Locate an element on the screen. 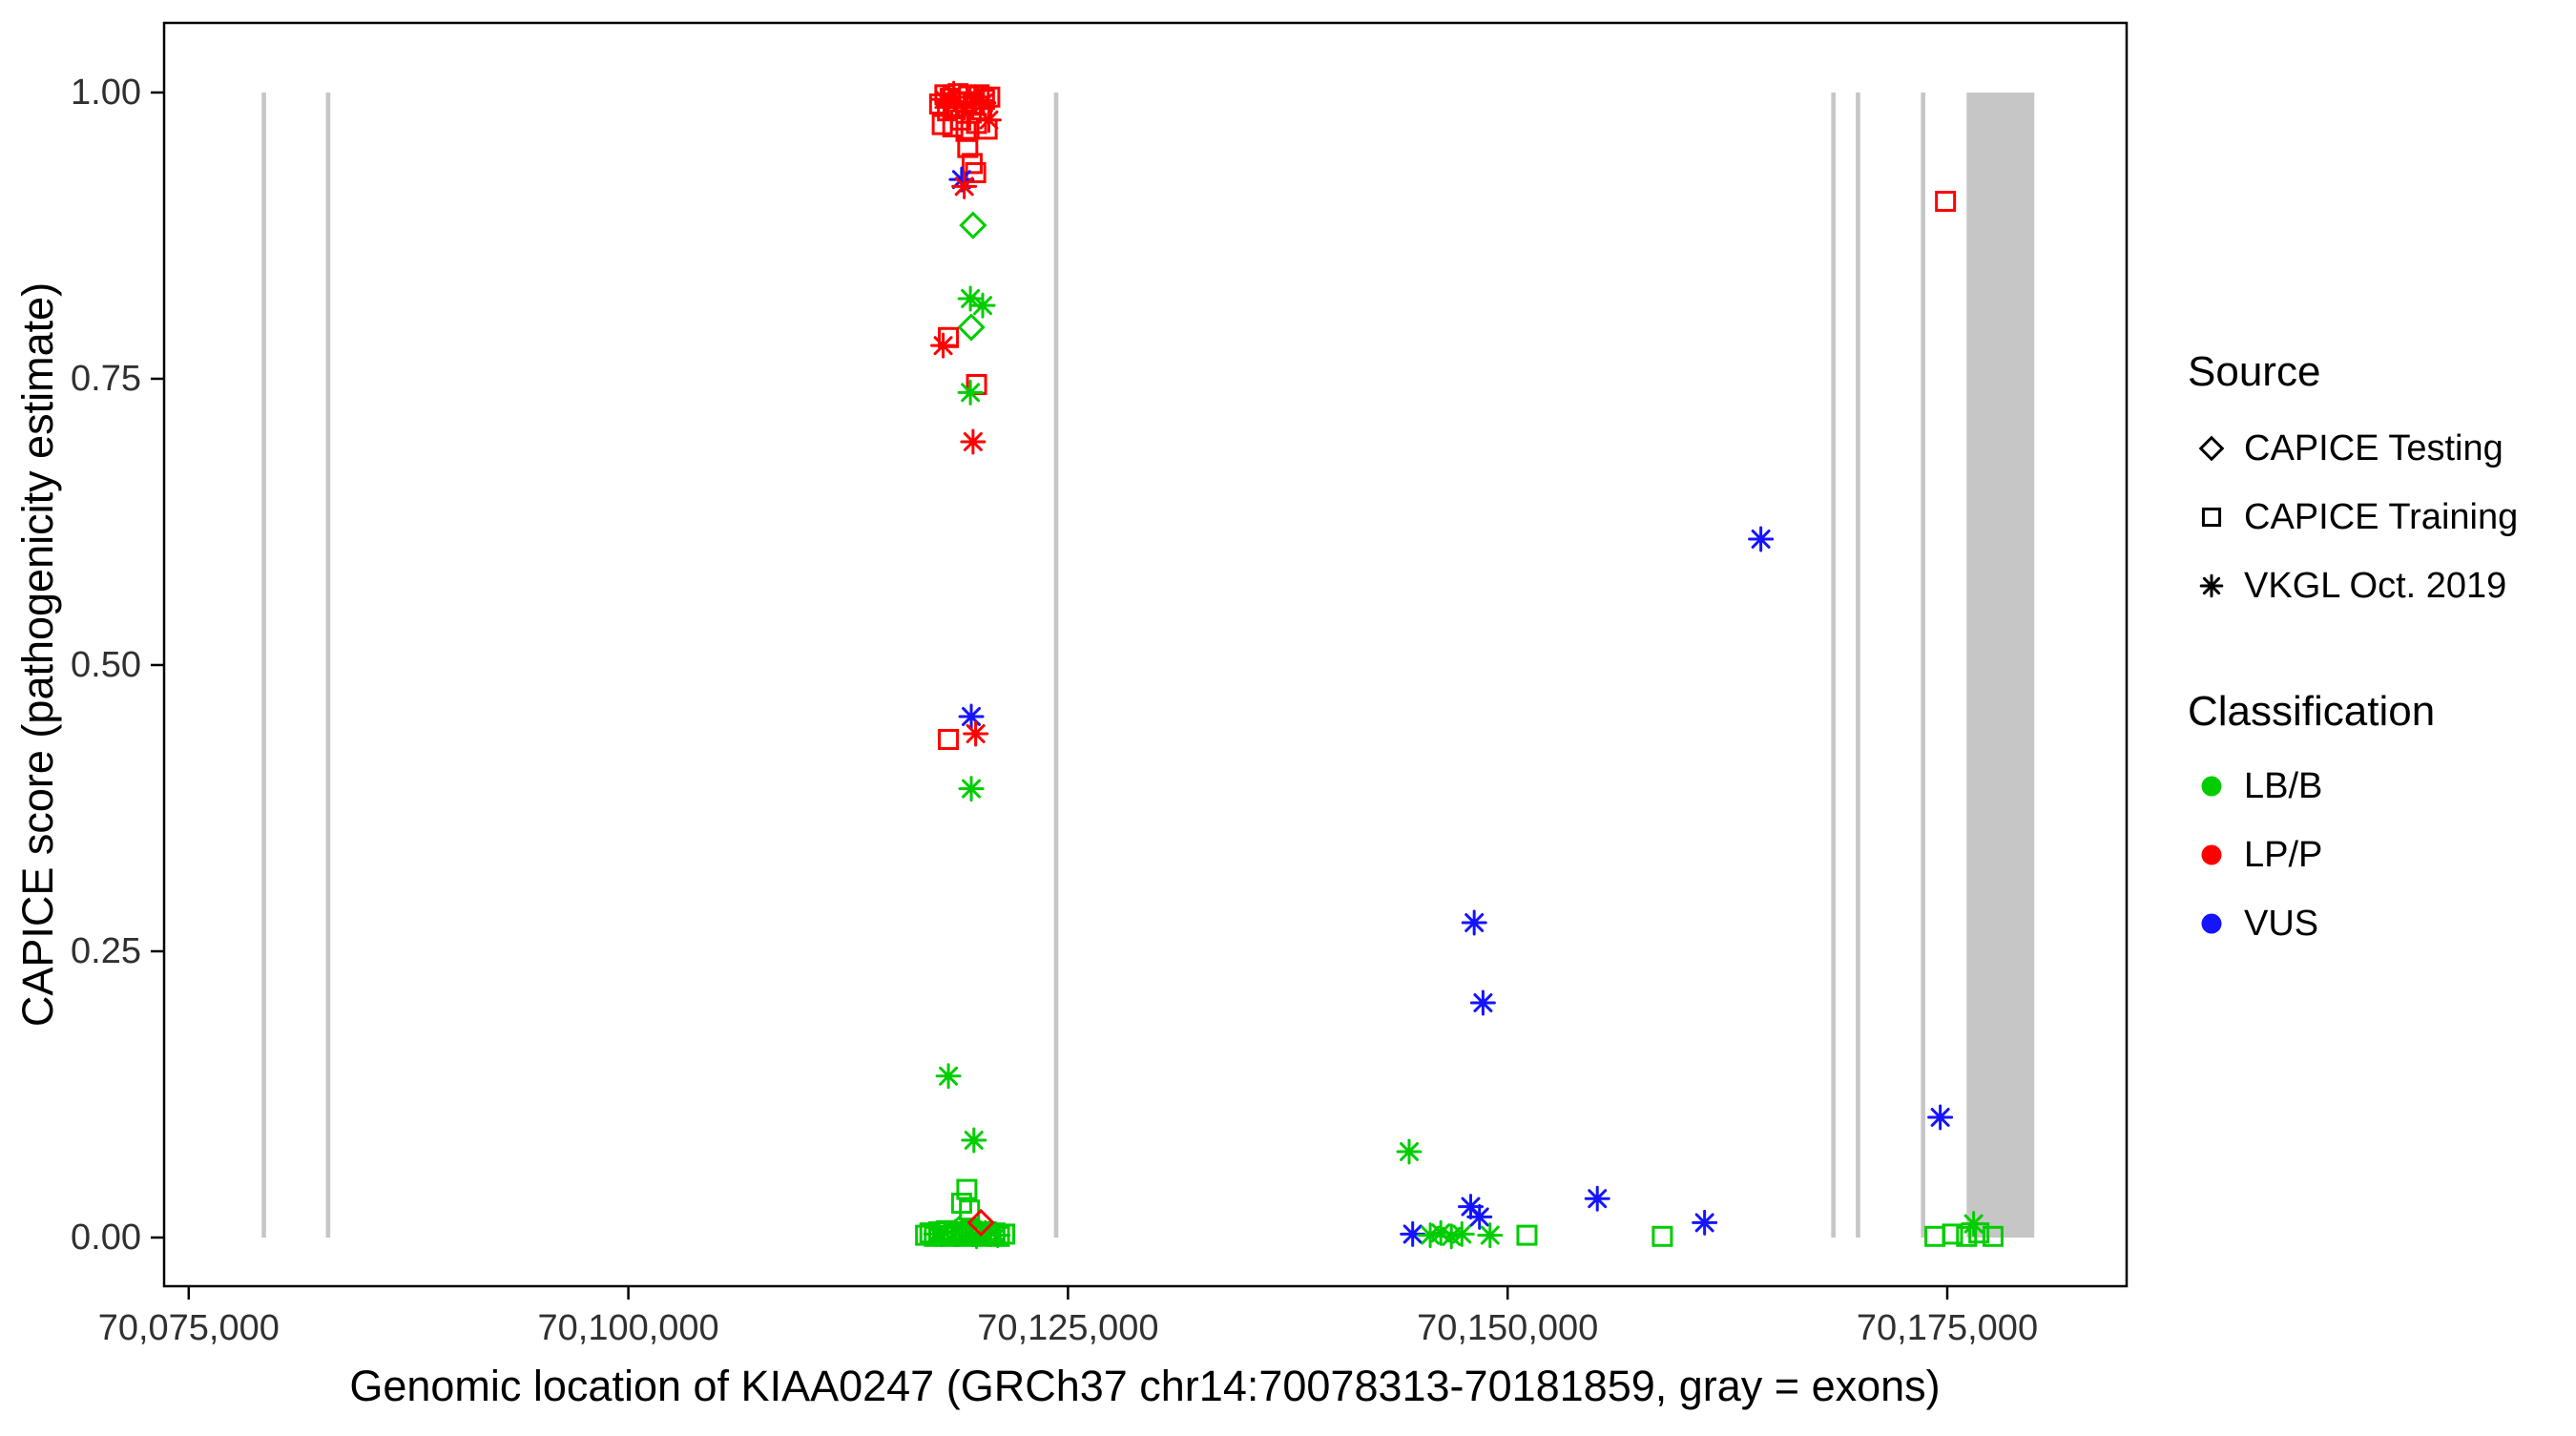  x-tick-label: 70,175,000 is located at coordinates (1947, 1328).